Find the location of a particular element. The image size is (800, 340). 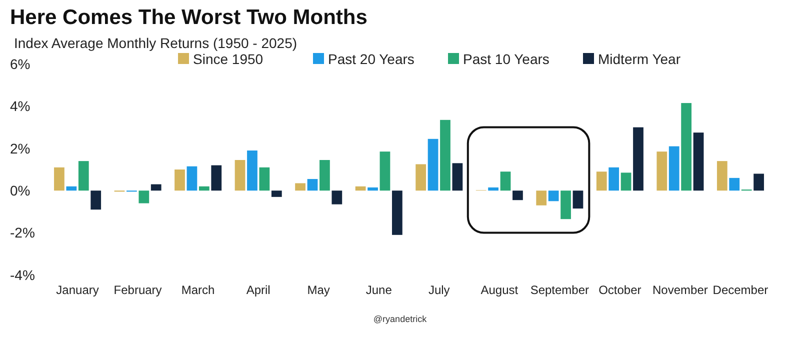

chart-subtitle: Index Average Monthly Returns (1950 - 2025) is located at coordinates (156, 43).